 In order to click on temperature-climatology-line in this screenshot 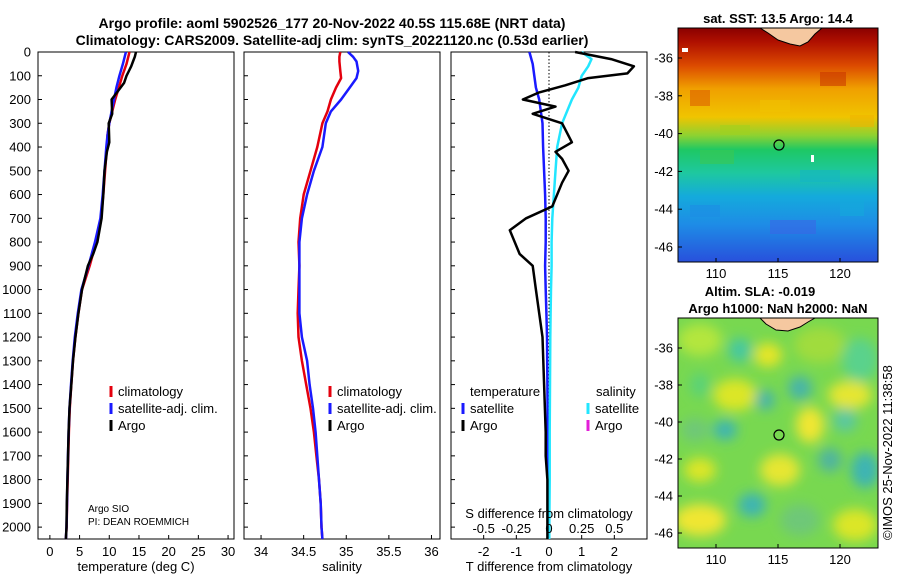, I will do `click(97, 295)`.